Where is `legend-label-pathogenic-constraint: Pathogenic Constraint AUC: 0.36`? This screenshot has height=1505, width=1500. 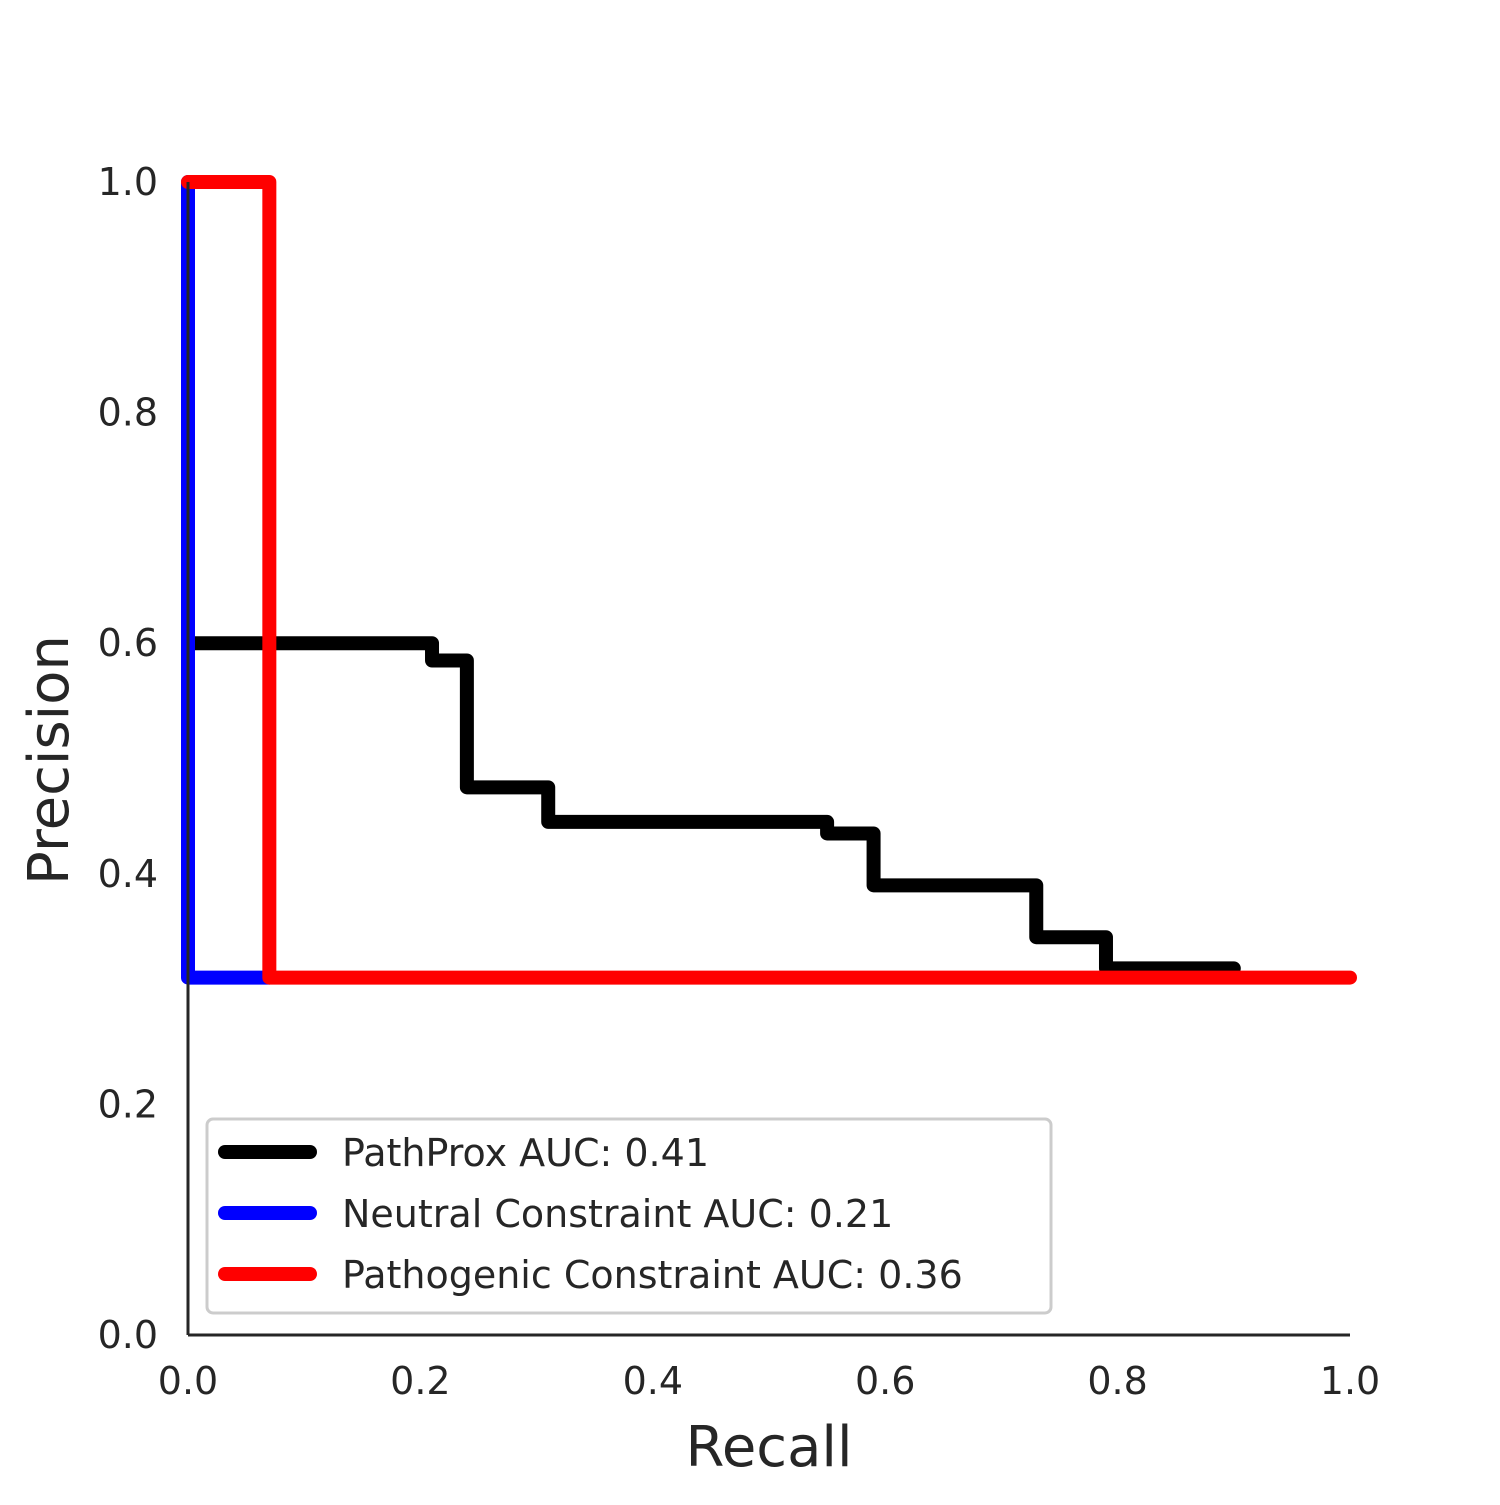
legend-label-pathogenic-constraint: Pathogenic Constraint AUC: 0.36 is located at coordinates (652, 1275).